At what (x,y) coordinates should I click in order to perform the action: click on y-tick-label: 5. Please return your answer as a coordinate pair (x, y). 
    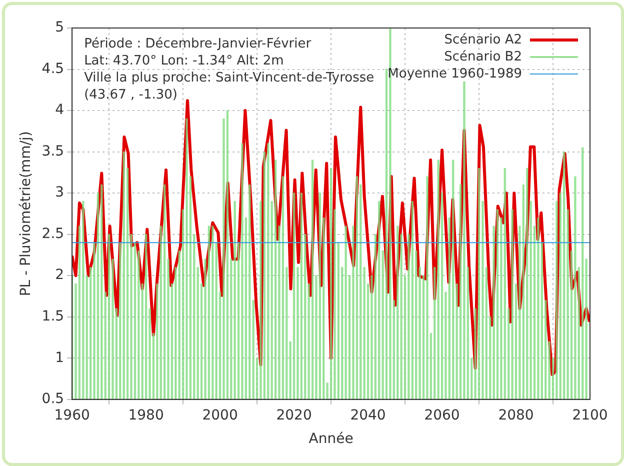
    Looking at the image, I should click on (59, 28).